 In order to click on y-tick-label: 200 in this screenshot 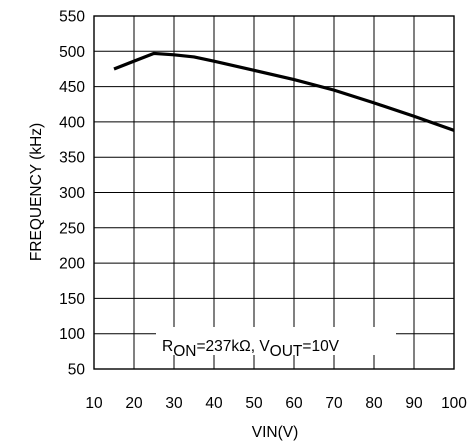, I will do `click(72, 264)`.